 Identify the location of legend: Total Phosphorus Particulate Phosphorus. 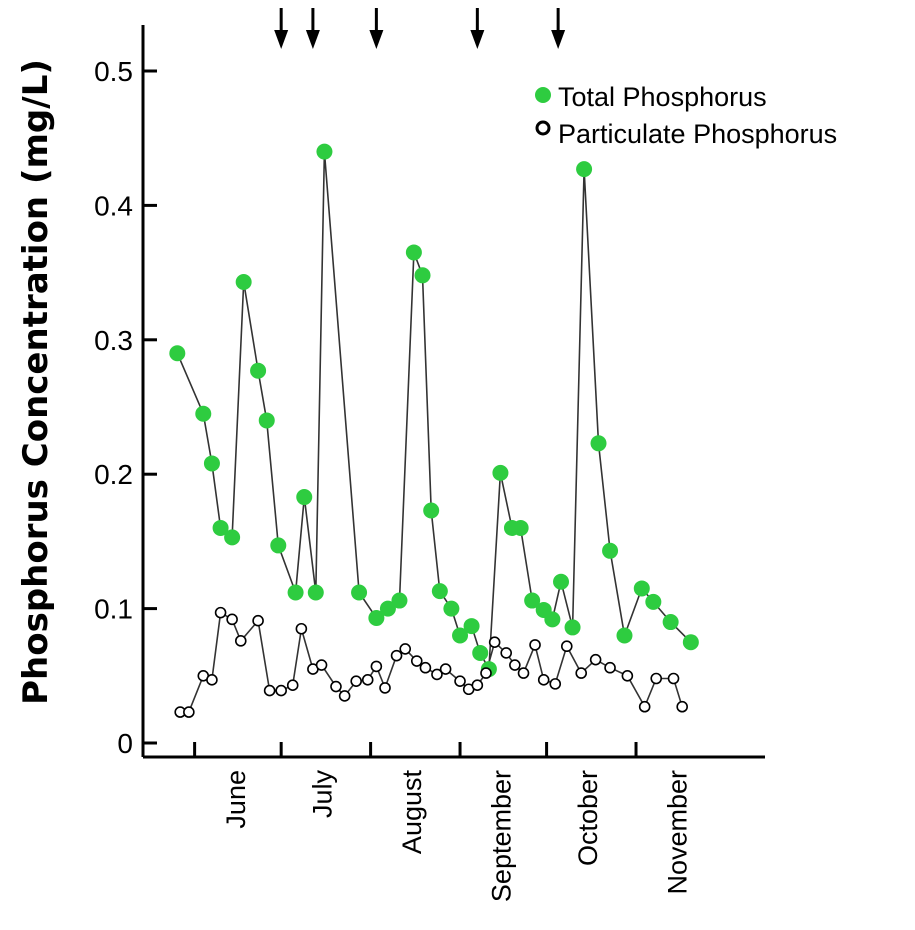
(686, 115).